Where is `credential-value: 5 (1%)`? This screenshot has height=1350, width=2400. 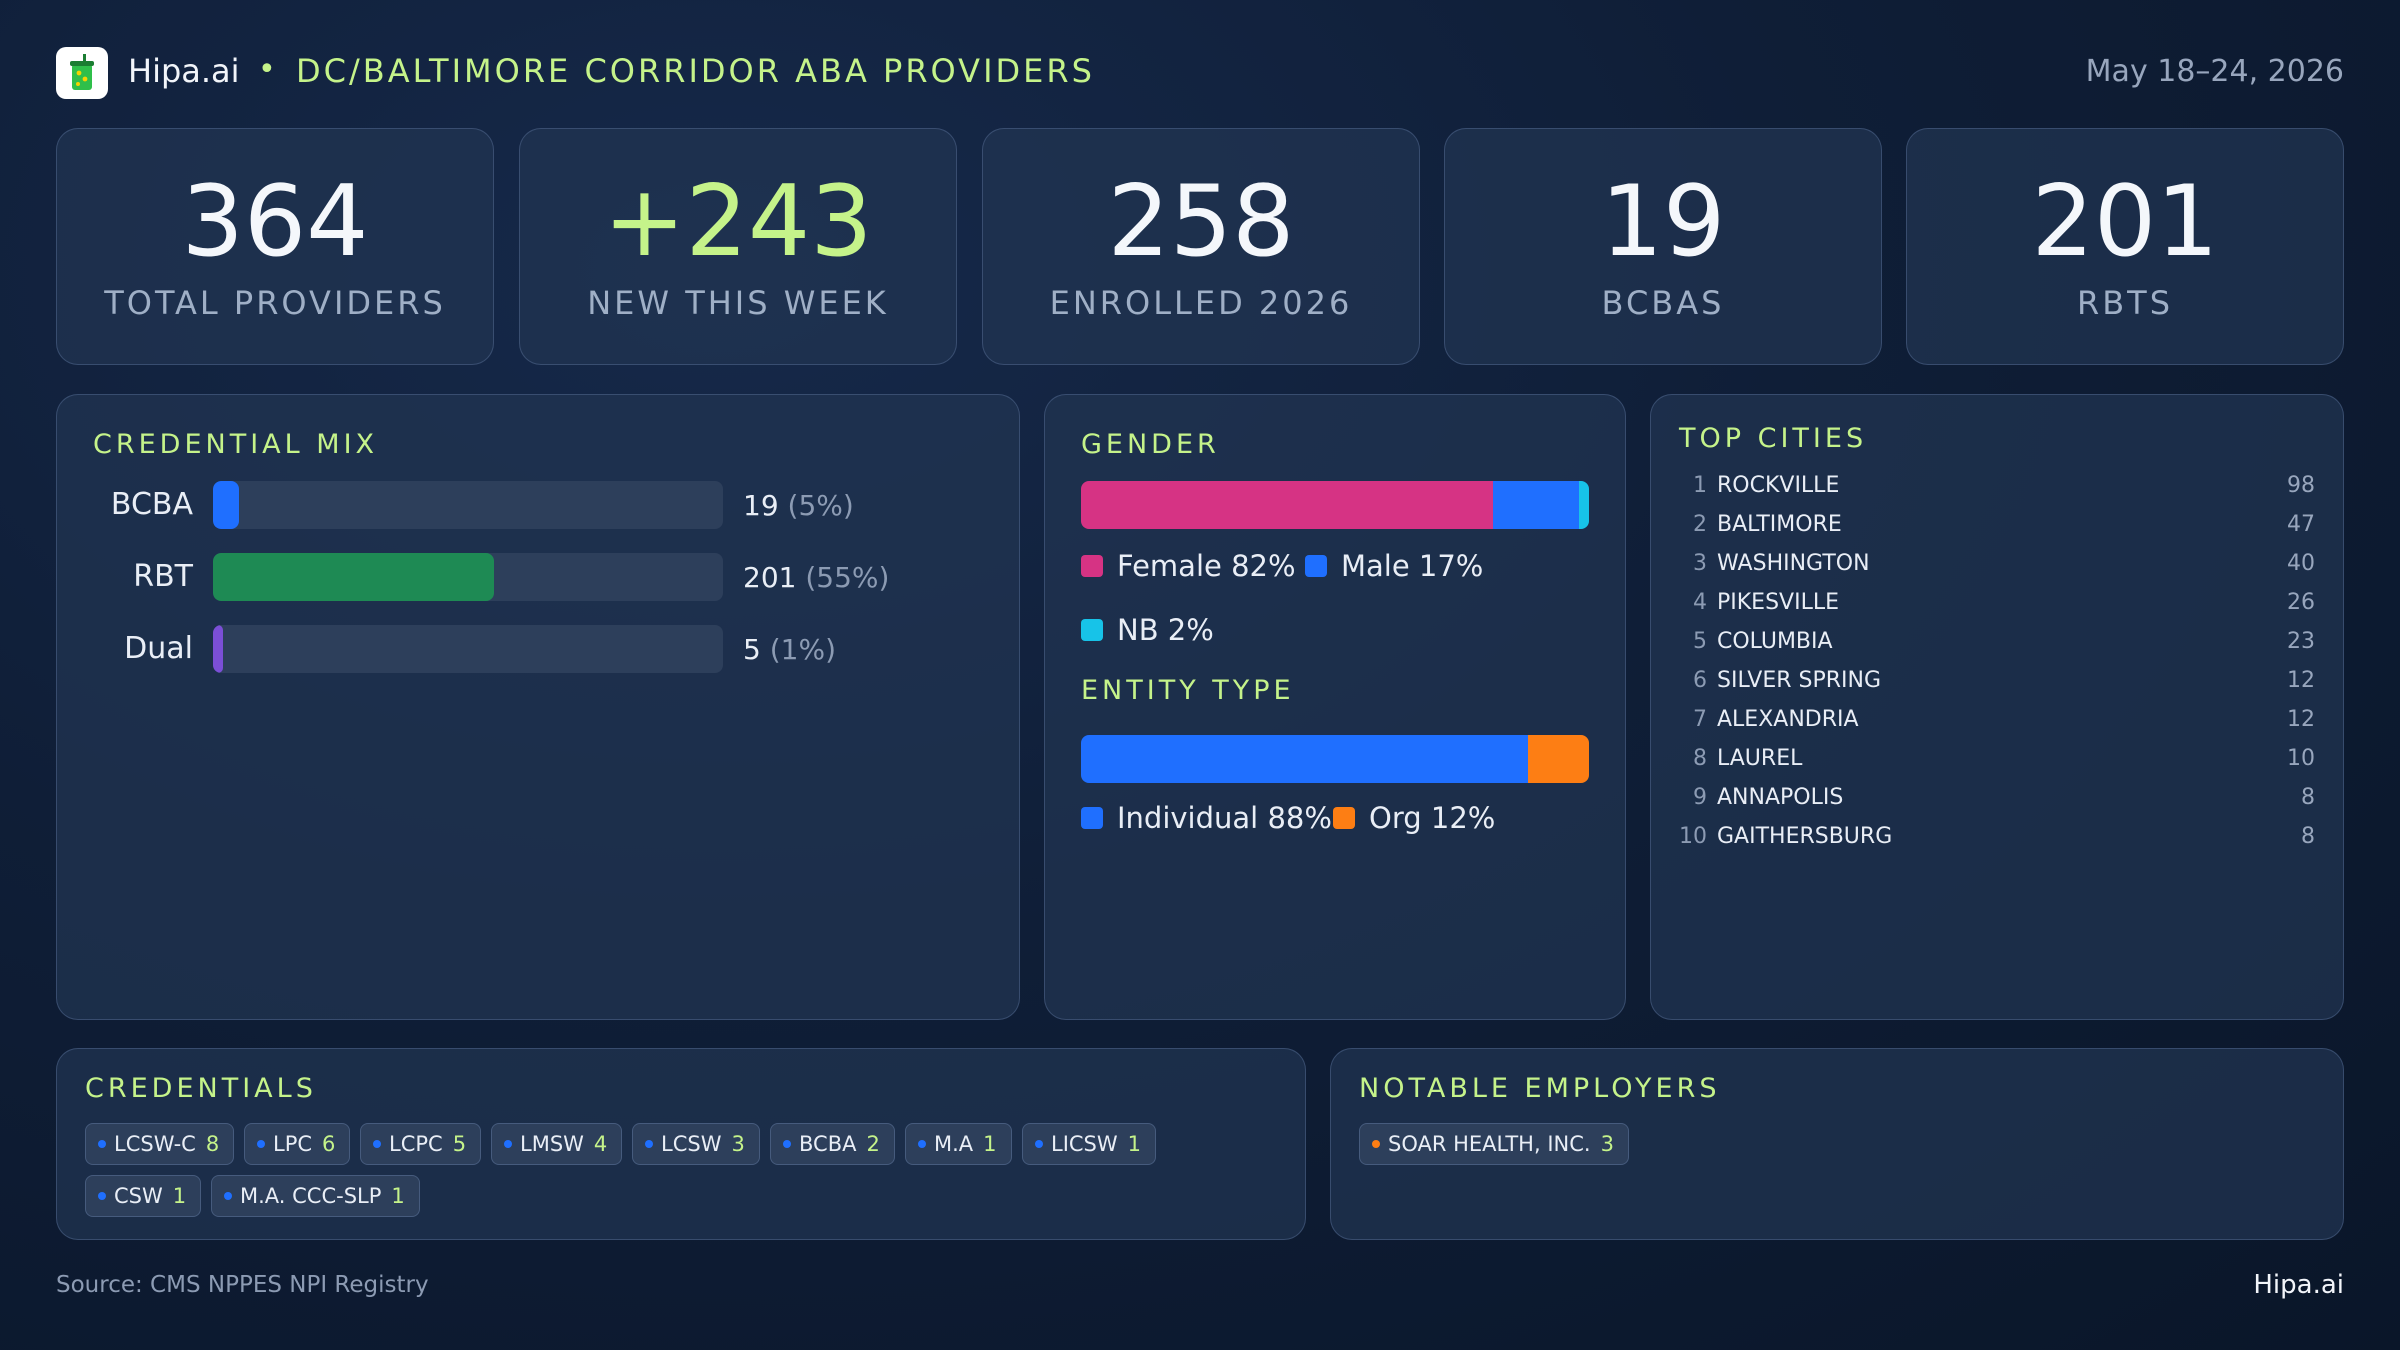 credential-value: 5 (1%) is located at coordinates (789, 649).